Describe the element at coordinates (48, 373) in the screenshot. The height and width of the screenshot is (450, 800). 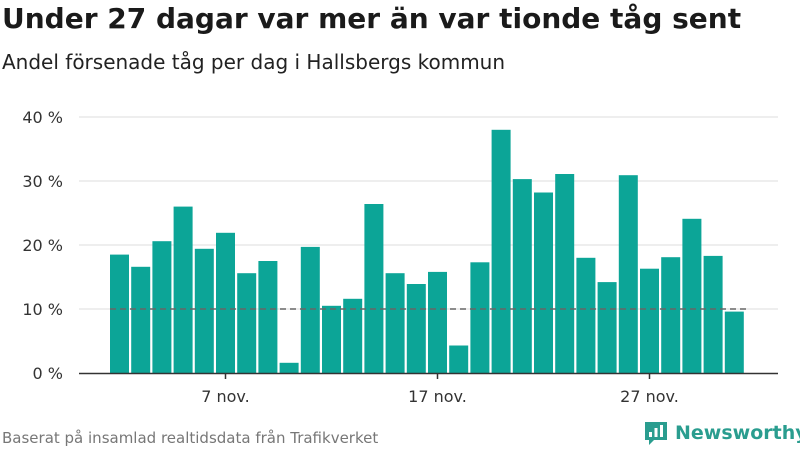
I see `y-tick-label: 0 %` at that location.